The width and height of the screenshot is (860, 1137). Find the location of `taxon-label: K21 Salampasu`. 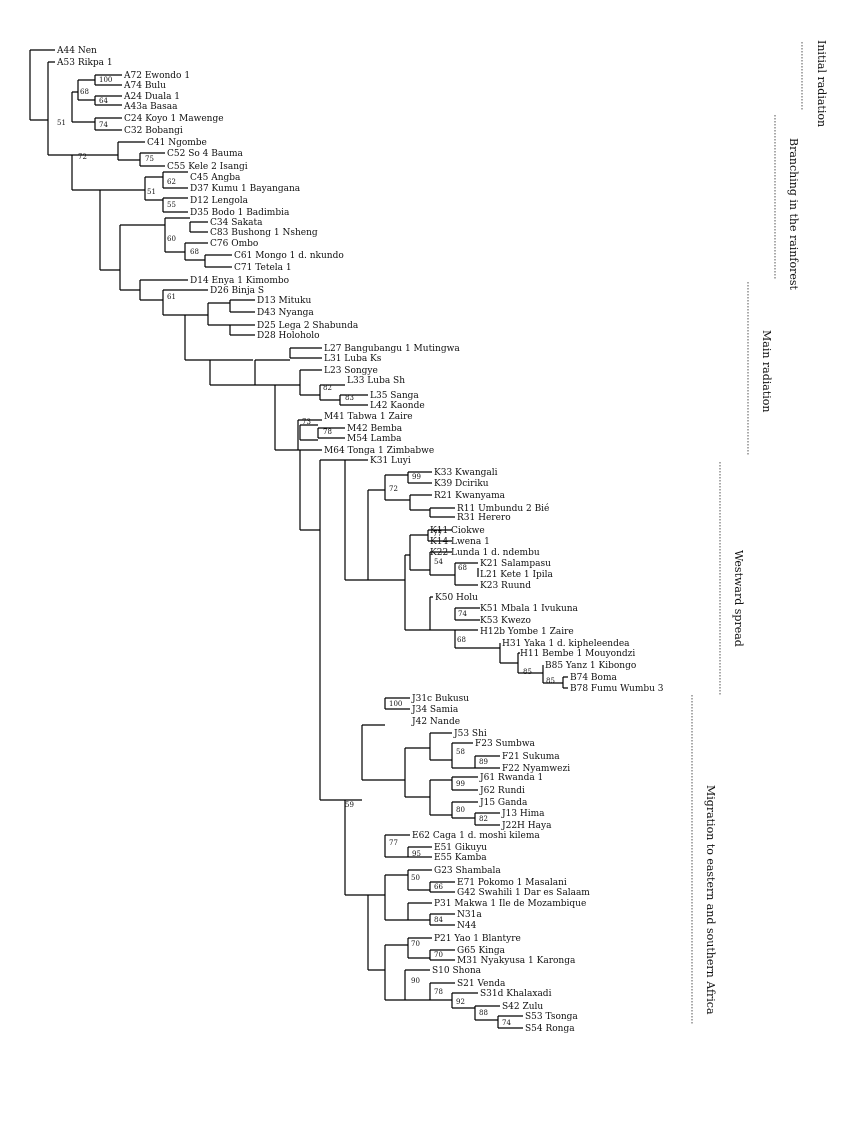

taxon-label: K21 Salampasu is located at coordinates (515, 564).